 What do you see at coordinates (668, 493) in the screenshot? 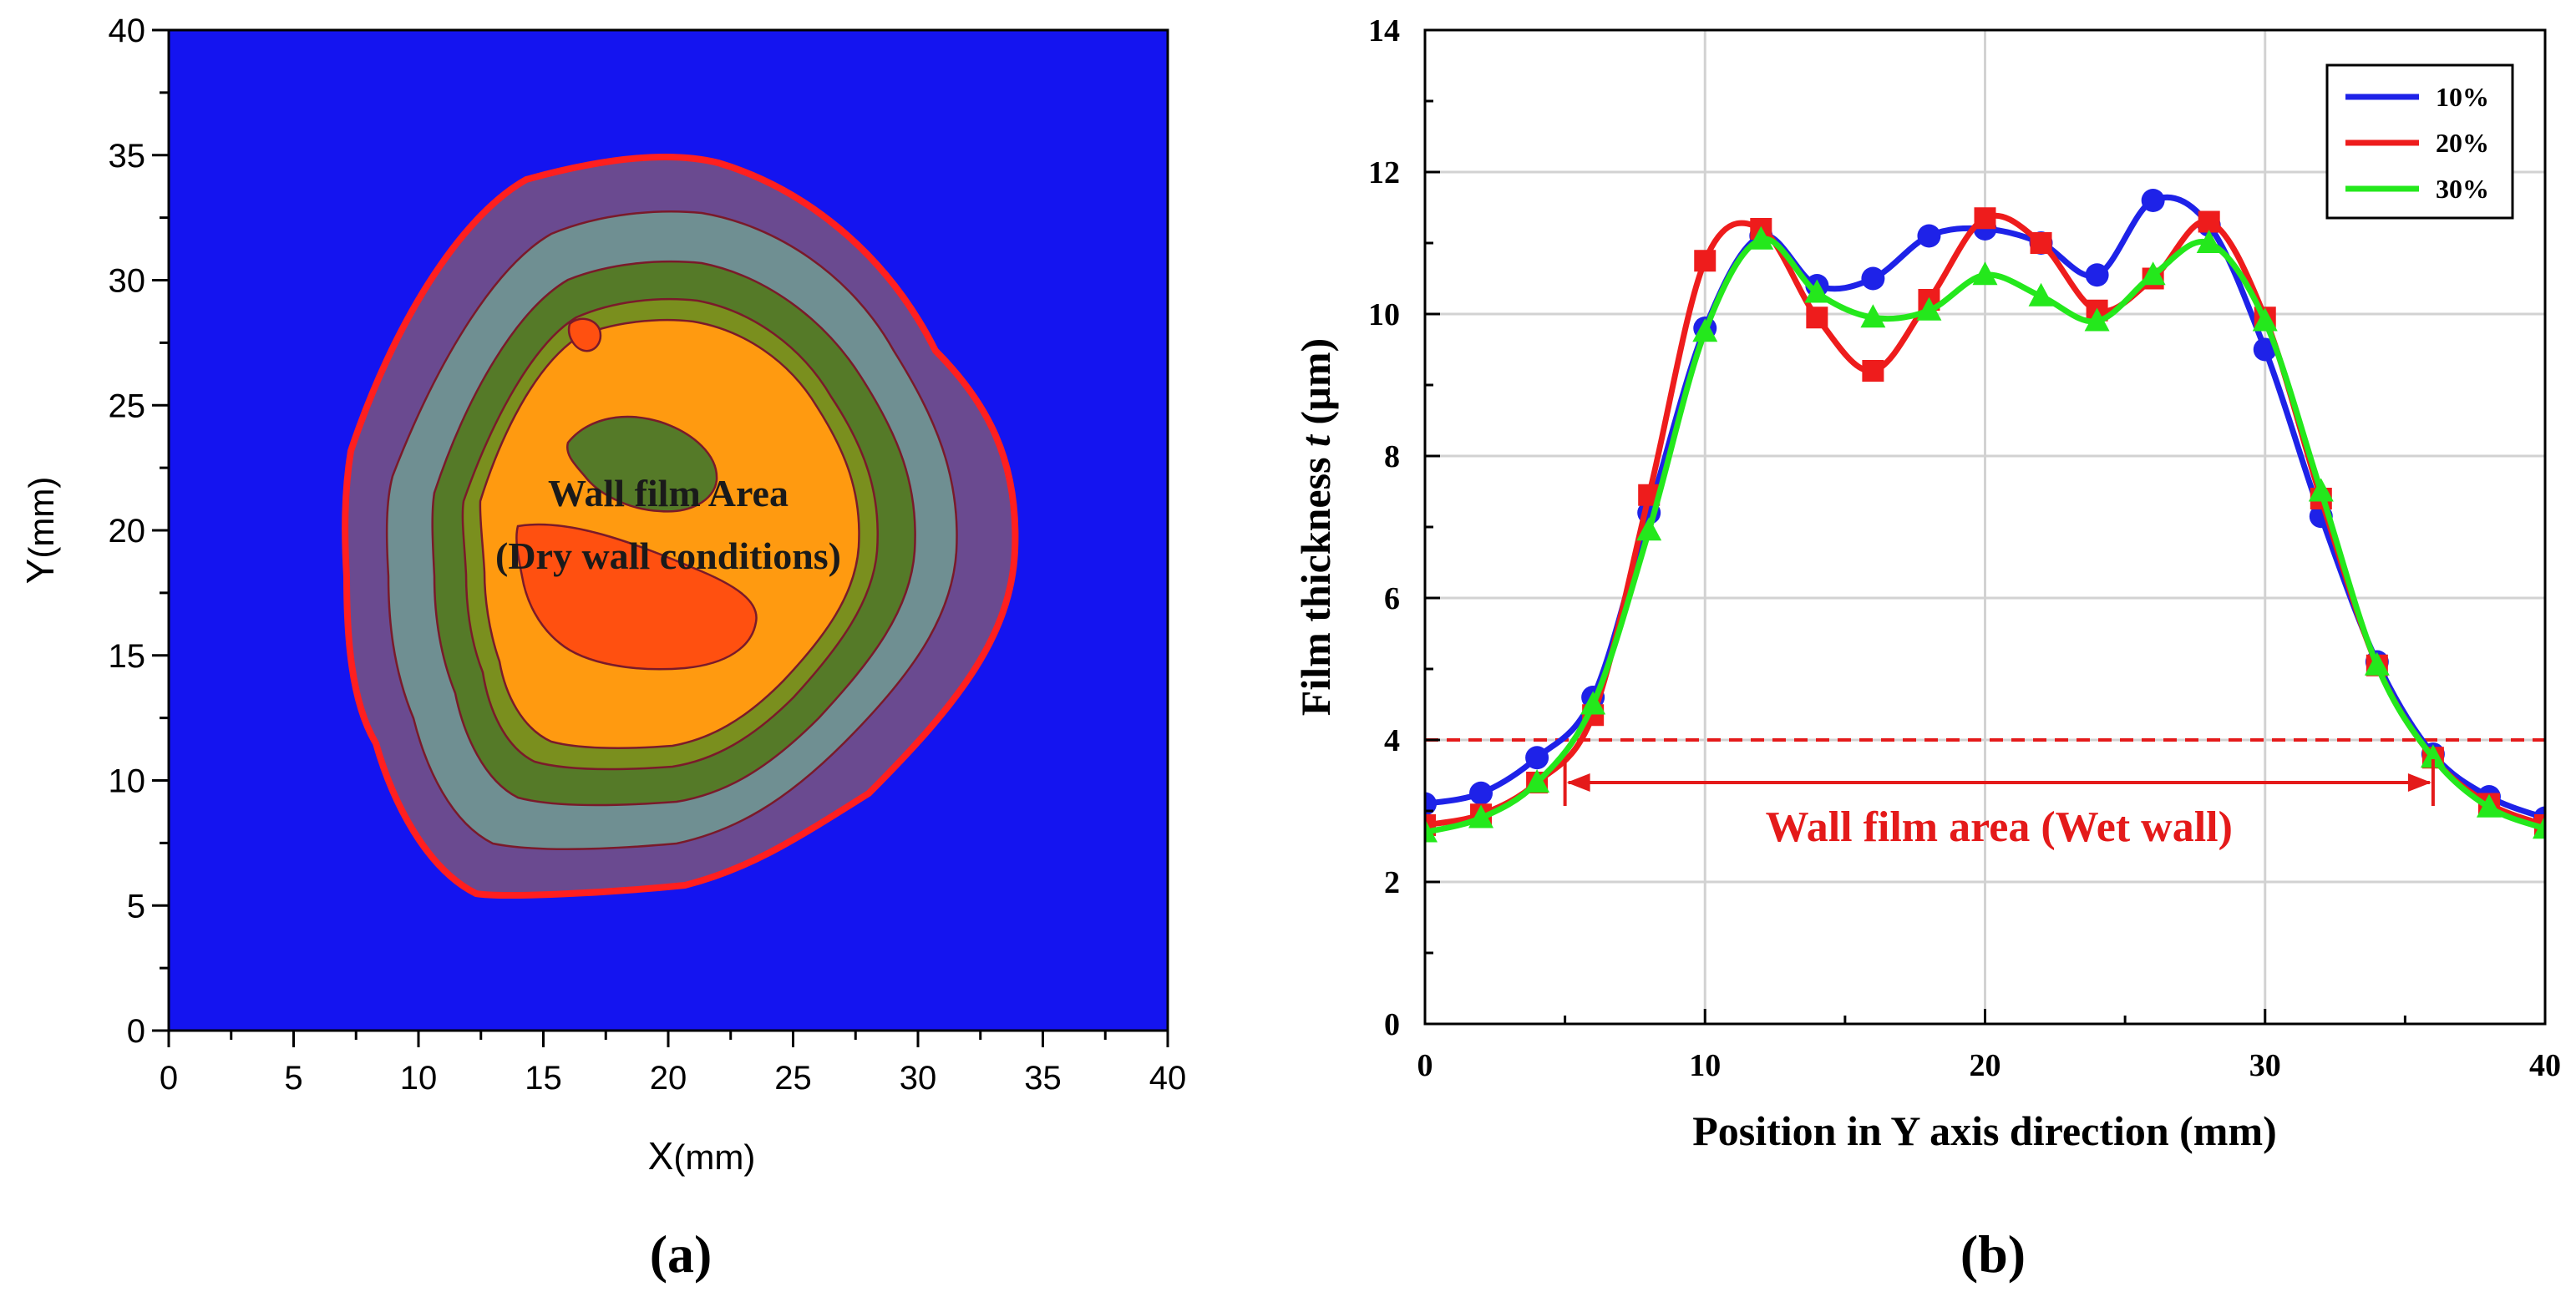
I see `annotation-wall-film-area: Wall film Area` at bounding box center [668, 493].